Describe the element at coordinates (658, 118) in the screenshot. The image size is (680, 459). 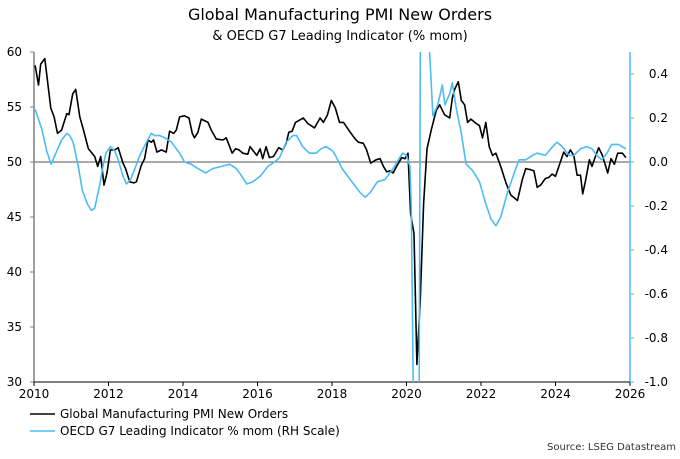
I see `right-tick-label: 0.2` at that location.